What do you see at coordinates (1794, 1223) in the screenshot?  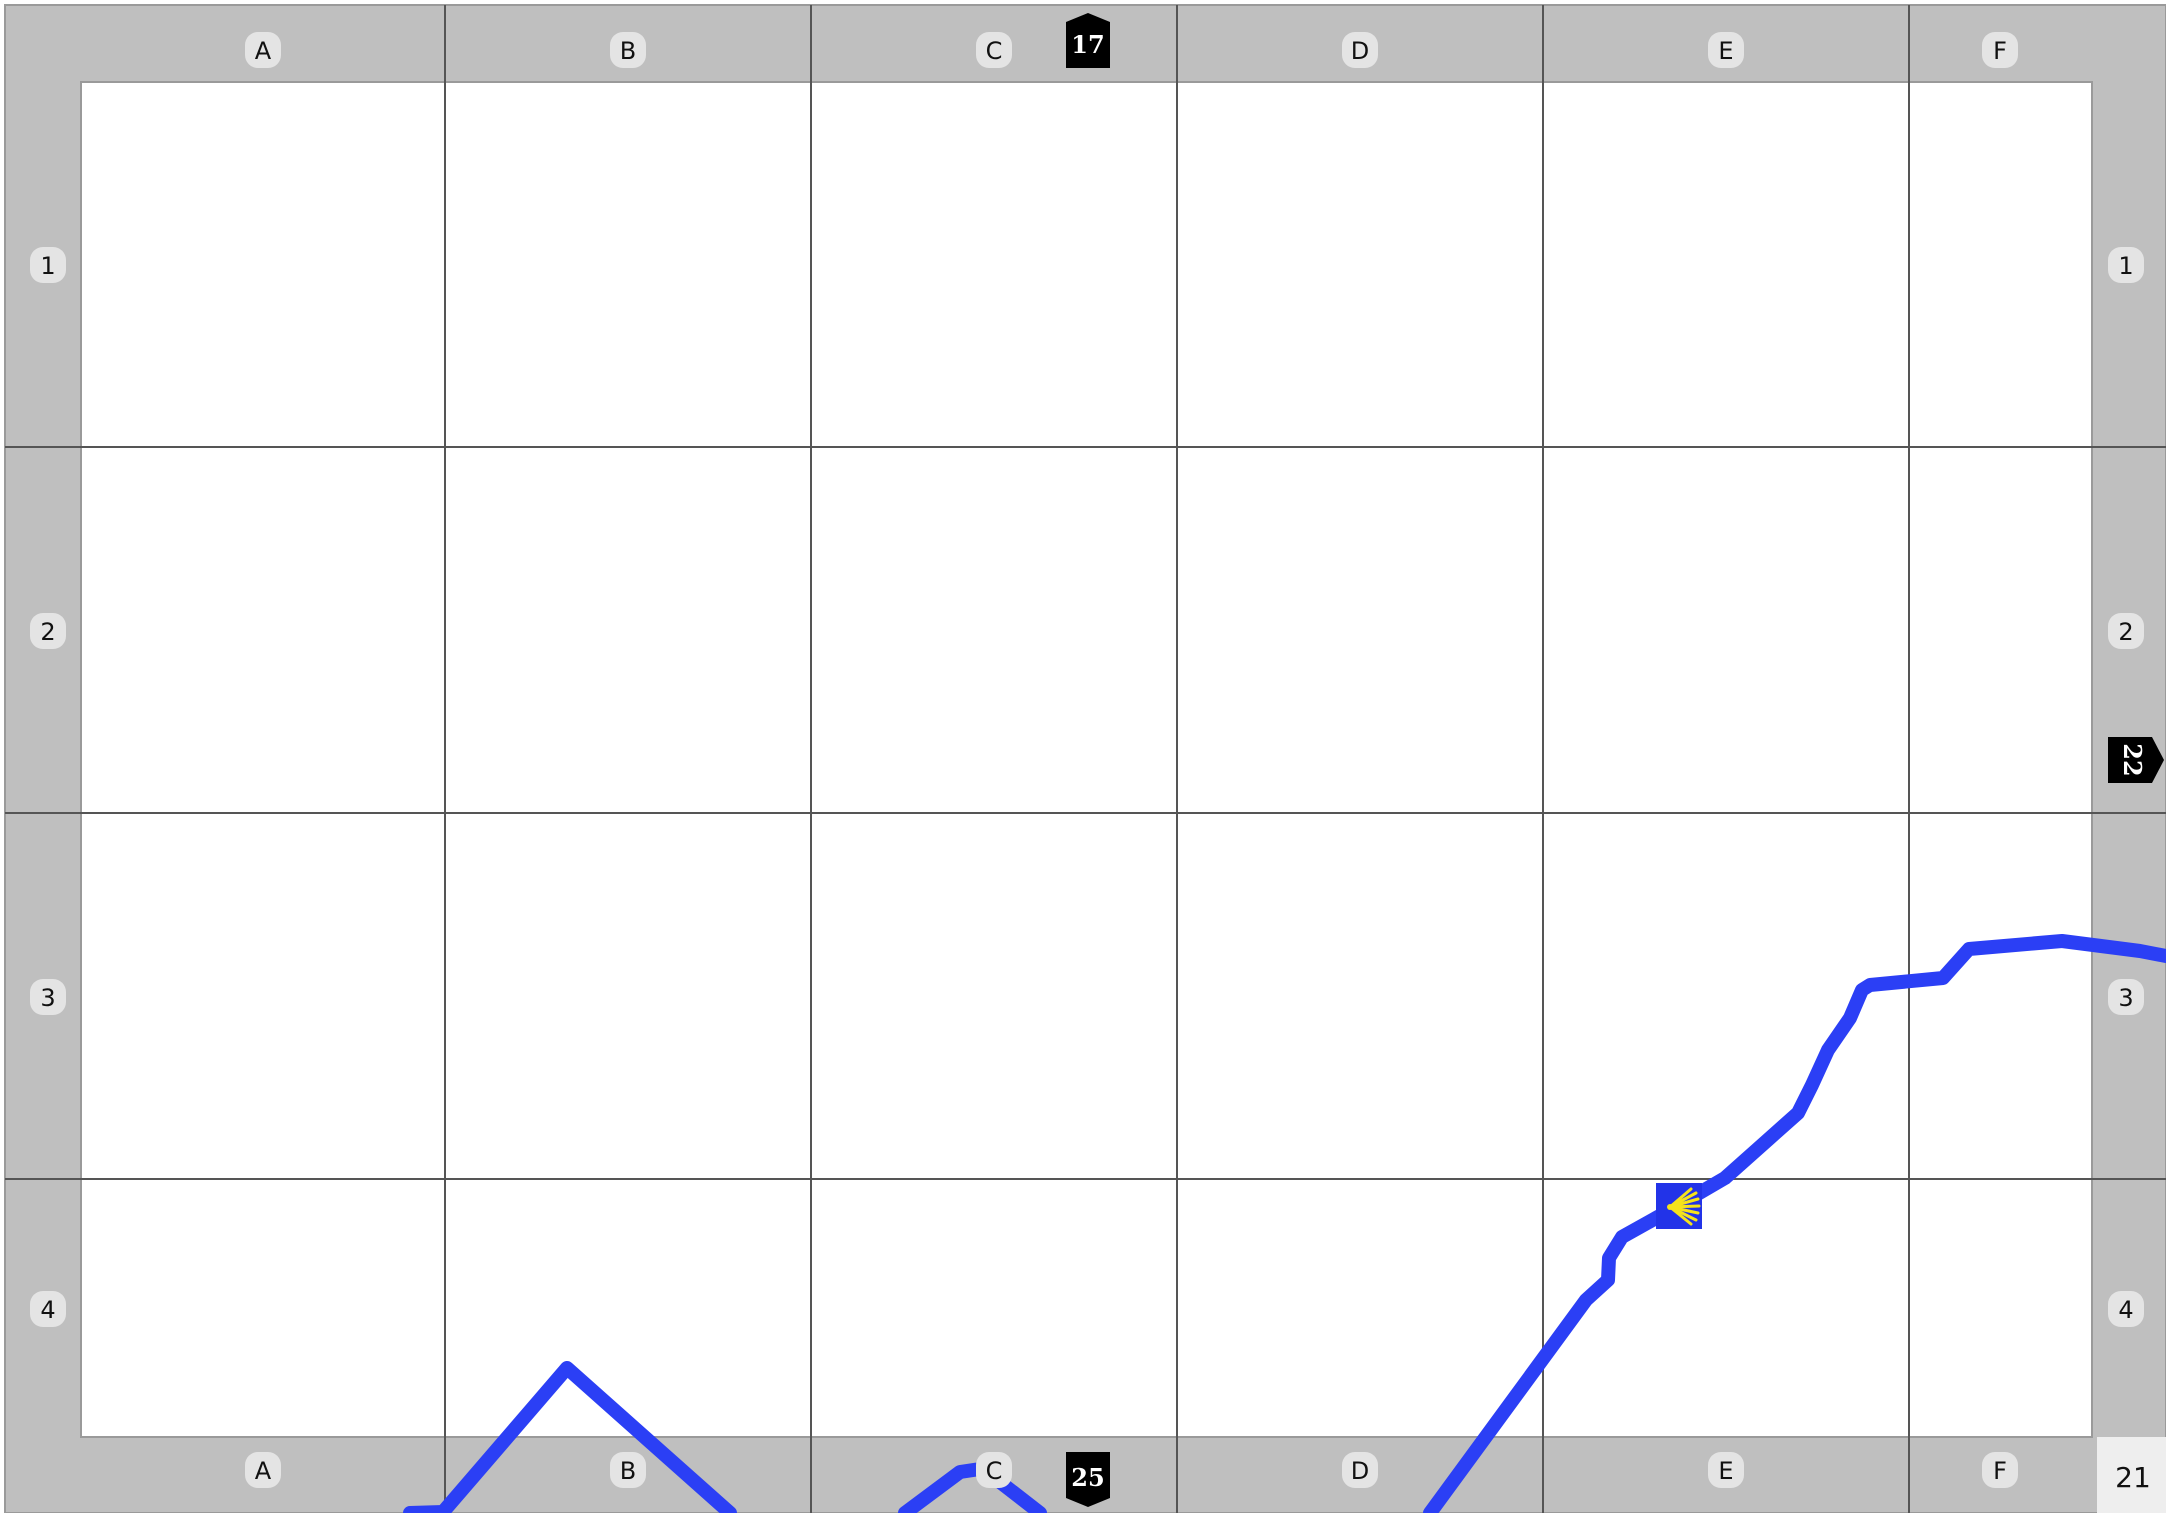 I see `camino-route` at bounding box center [1794, 1223].